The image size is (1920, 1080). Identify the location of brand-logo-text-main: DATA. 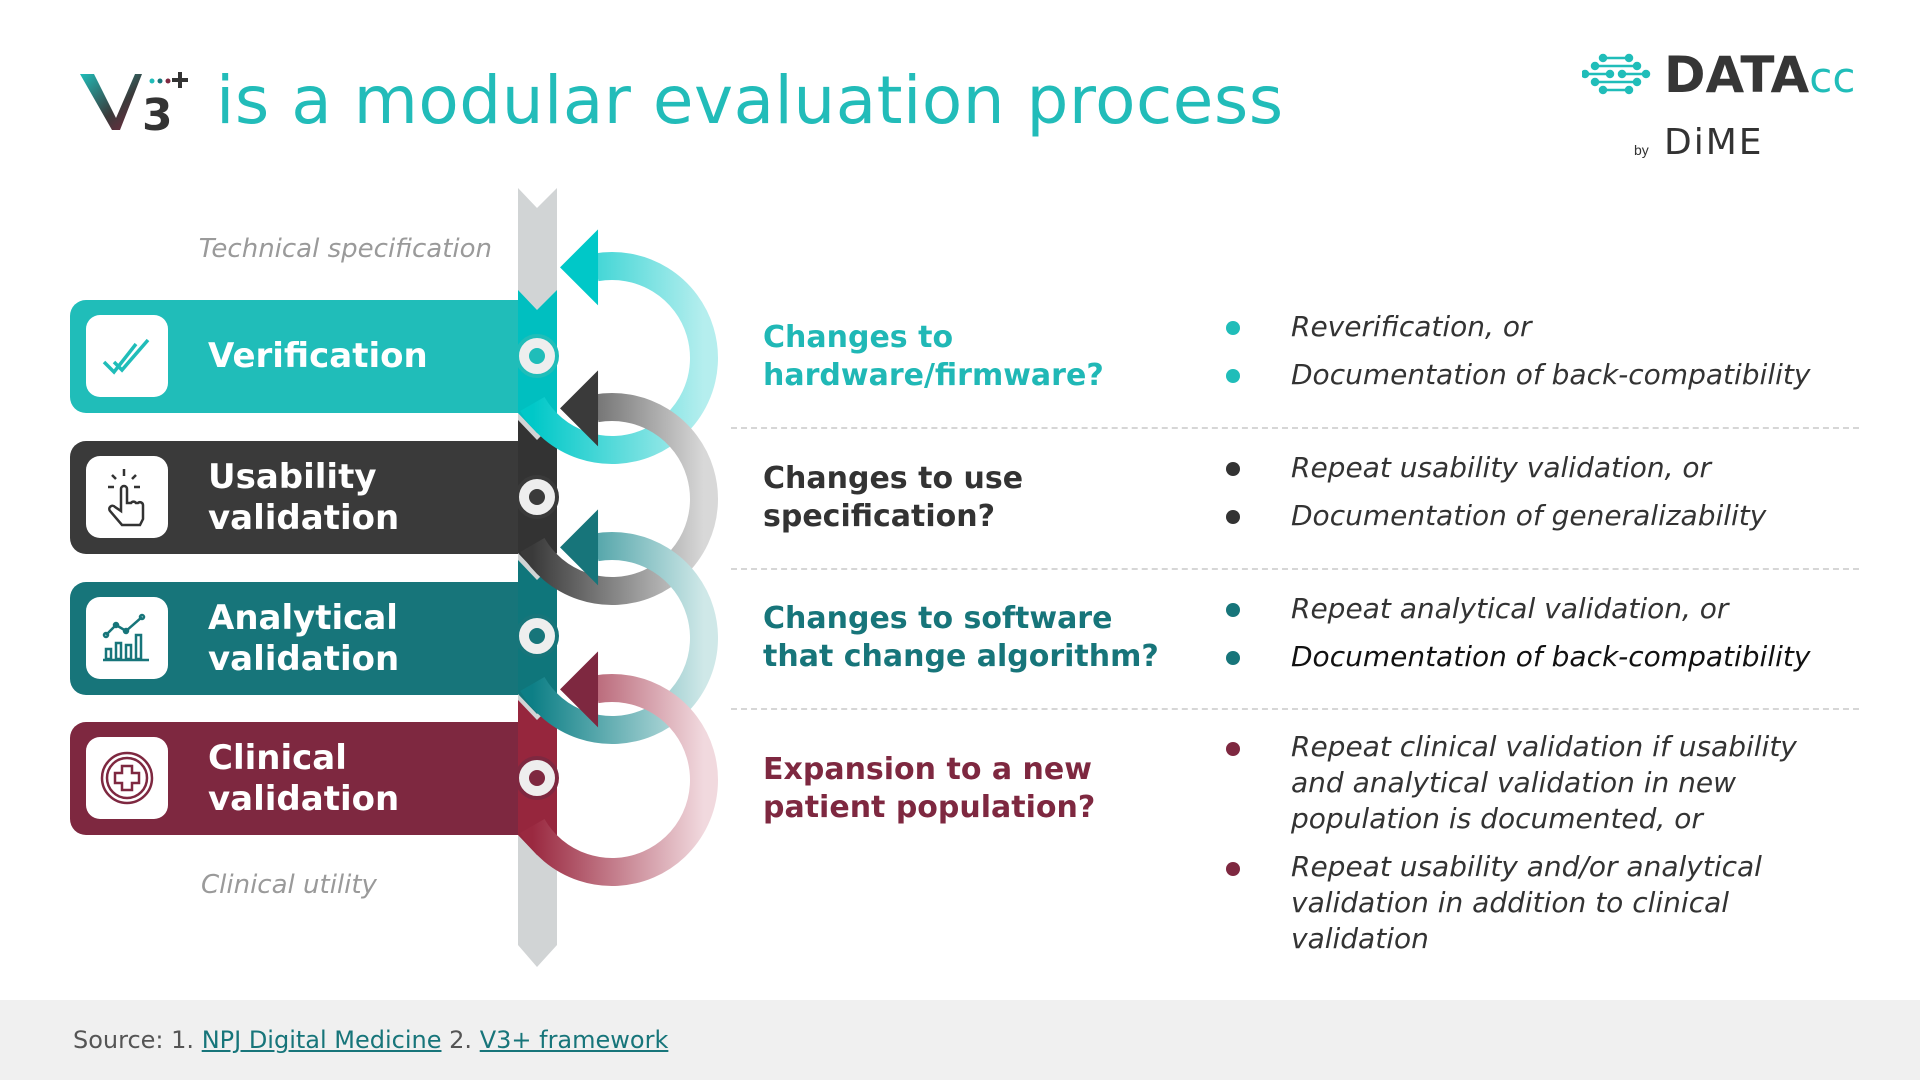
(1737, 75).